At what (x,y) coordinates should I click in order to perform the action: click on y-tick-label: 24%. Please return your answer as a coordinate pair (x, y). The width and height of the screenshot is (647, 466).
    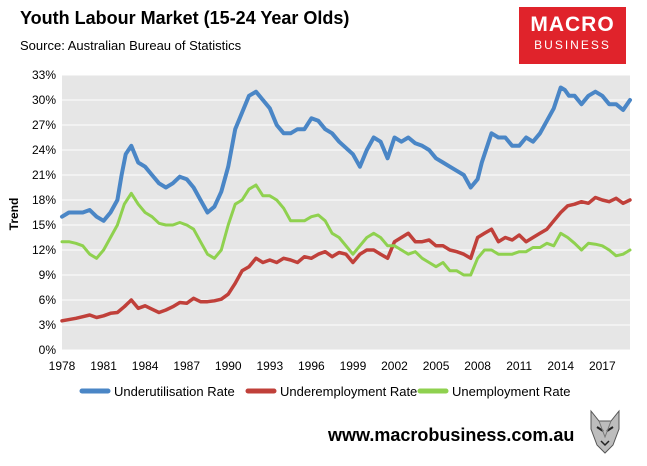
    Looking at the image, I should click on (44, 150).